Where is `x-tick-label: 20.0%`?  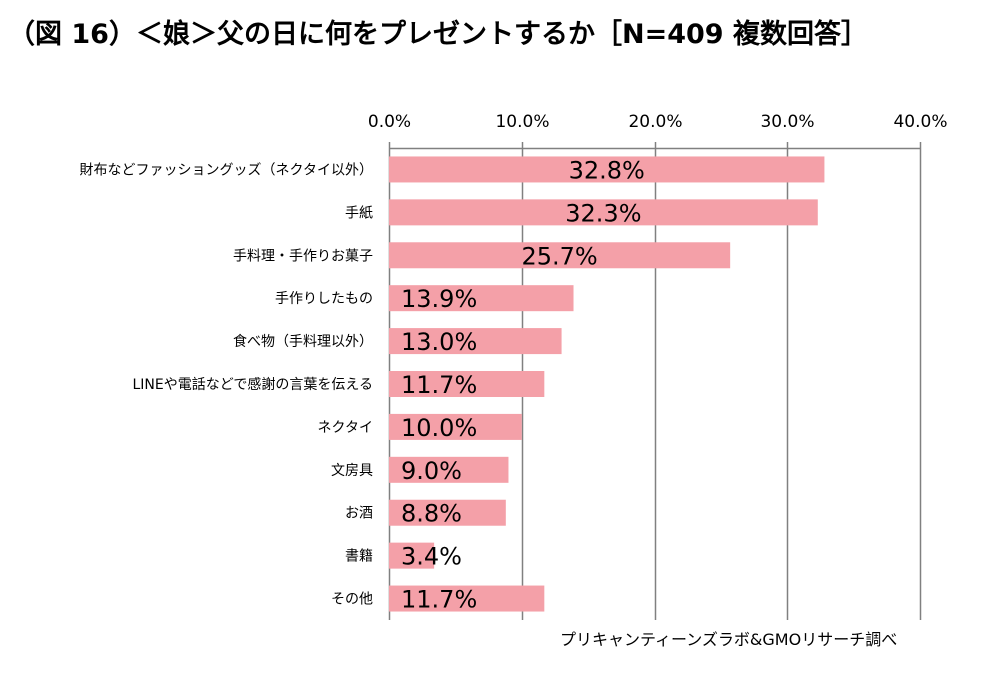 x-tick-label: 20.0% is located at coordinates (655, 122).